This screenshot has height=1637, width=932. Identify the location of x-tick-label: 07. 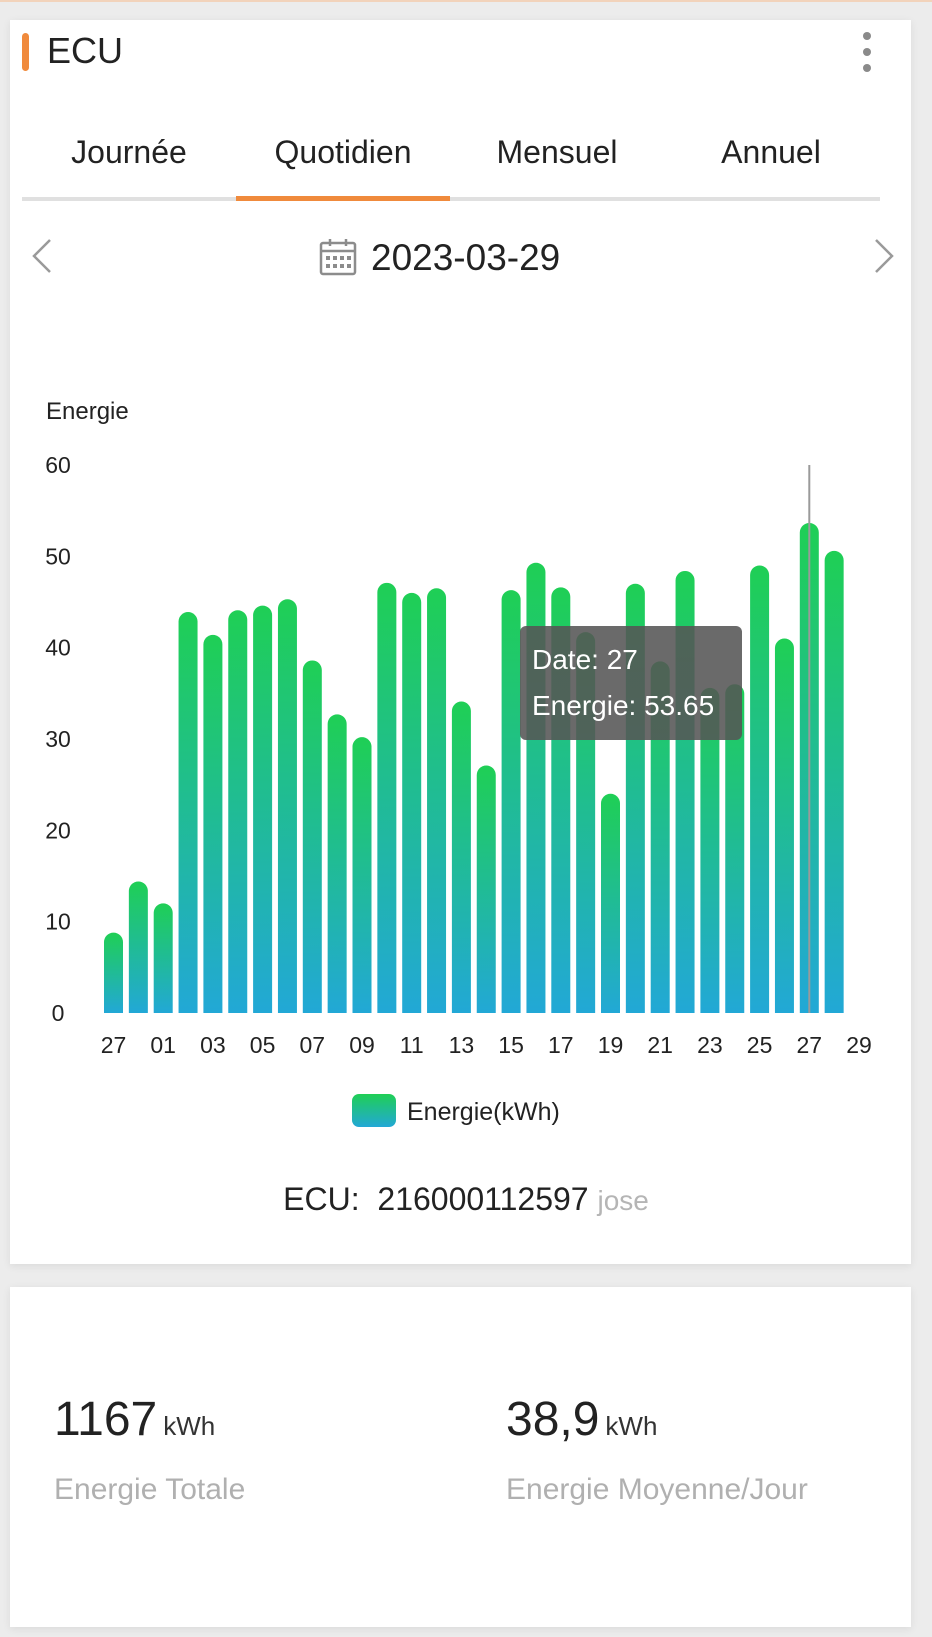
(313, 1045).